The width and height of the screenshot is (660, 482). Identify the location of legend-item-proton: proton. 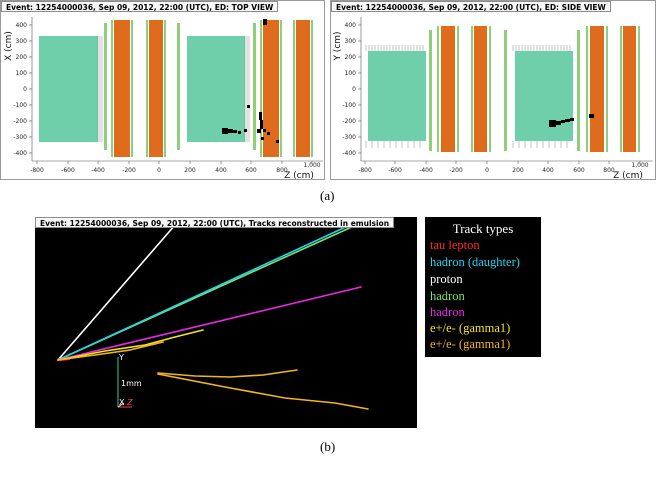
(446, 279).